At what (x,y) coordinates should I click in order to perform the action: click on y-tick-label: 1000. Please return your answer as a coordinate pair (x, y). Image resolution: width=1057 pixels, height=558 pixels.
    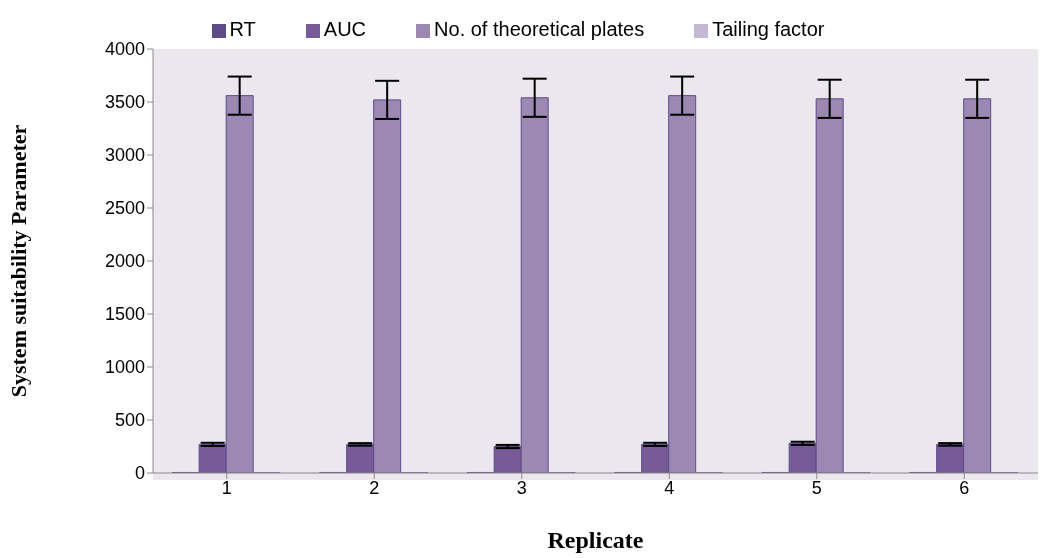
    Looking at the image, I should click on (124, 367).